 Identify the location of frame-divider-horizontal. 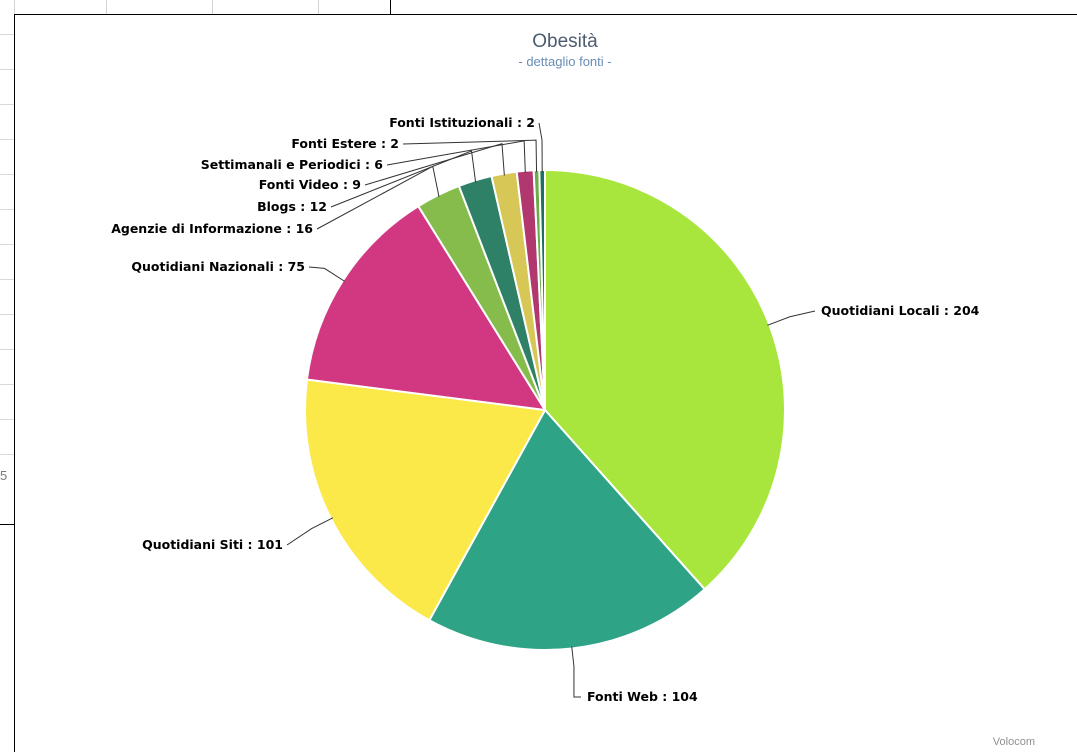
(7, 524).